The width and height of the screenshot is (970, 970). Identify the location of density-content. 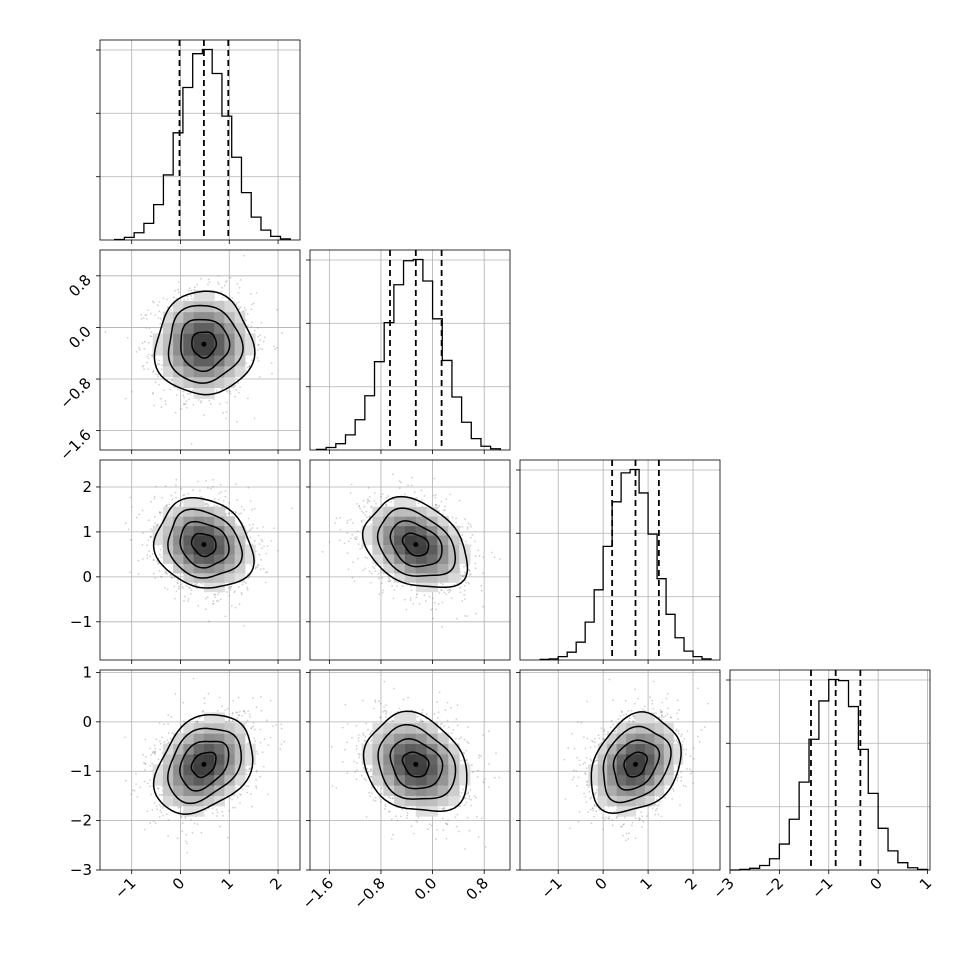
(200, 560).